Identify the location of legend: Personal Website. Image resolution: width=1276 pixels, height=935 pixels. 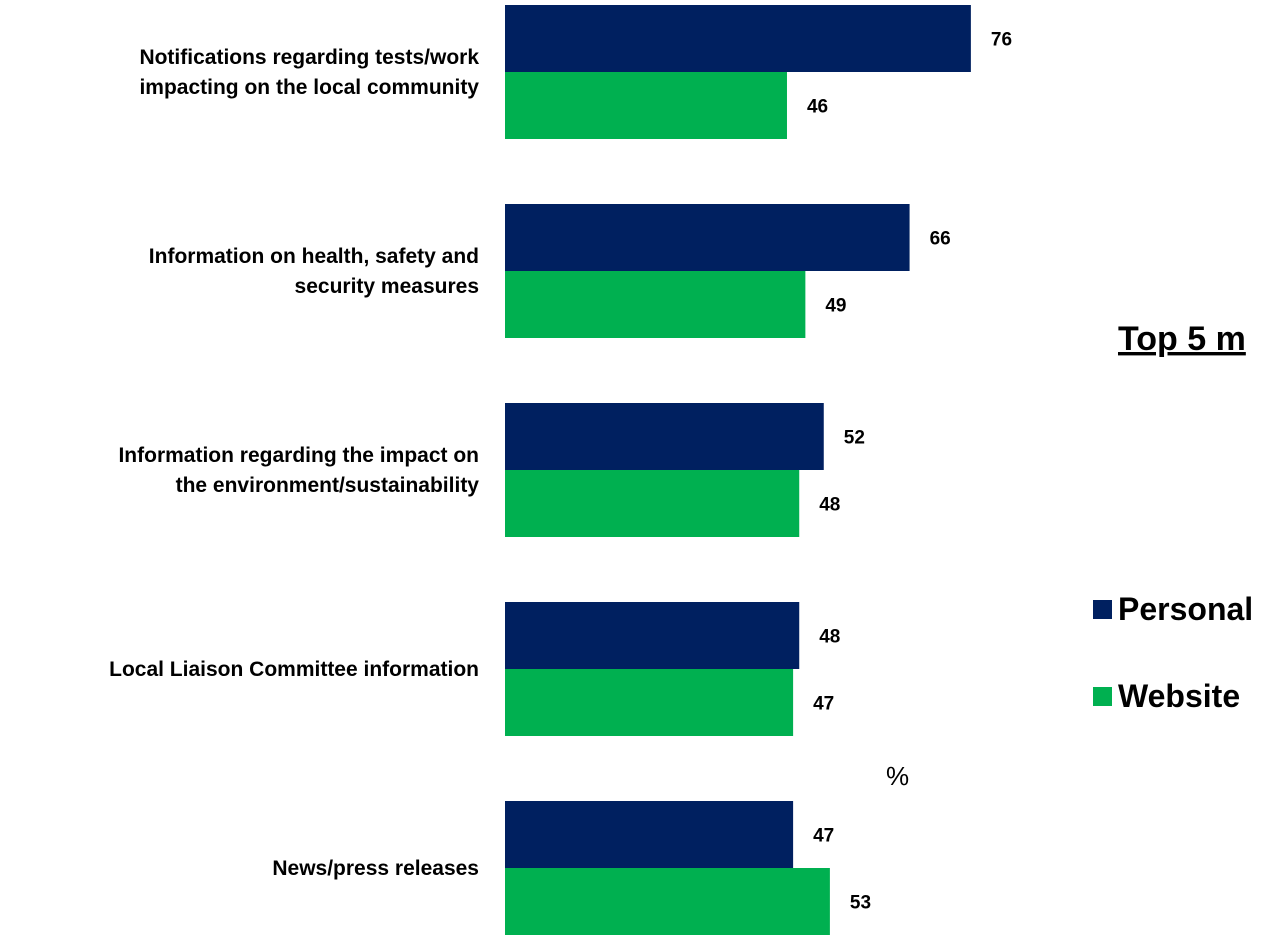
(1173, 652).